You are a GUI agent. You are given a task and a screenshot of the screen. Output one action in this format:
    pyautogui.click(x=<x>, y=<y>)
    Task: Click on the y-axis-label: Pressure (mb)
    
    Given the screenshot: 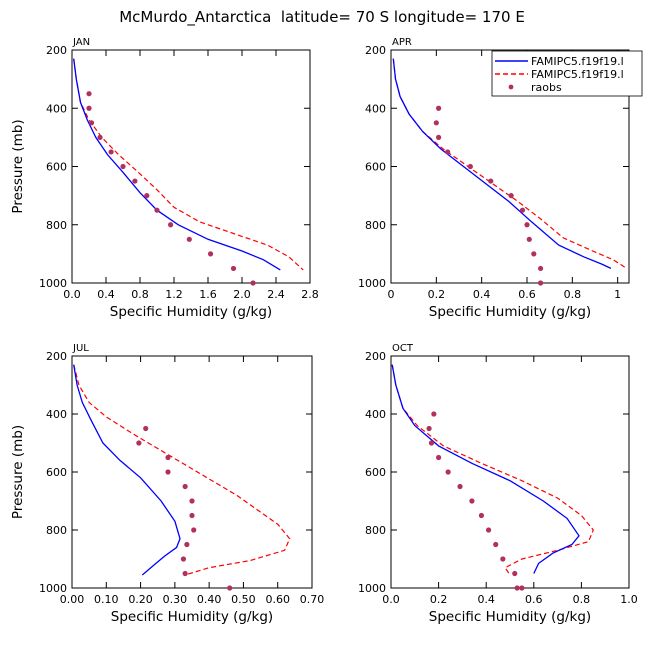 What is the action you would take?
    pyautogui.click(x=18, y=166)
    